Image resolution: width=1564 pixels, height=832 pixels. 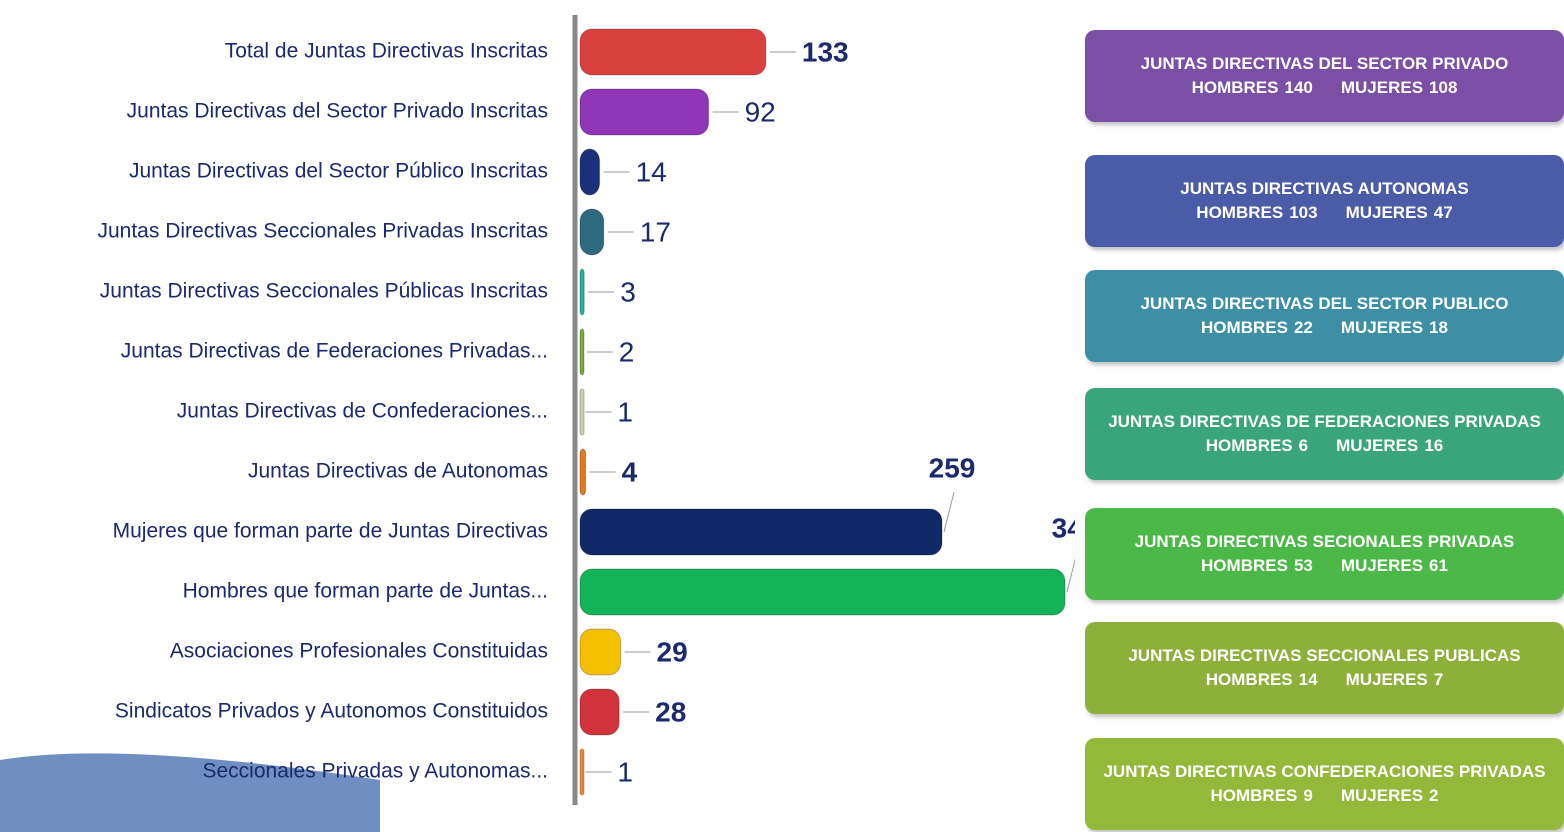 I want to click on count: HOMBRES 140, so click(x=1252, y=87).